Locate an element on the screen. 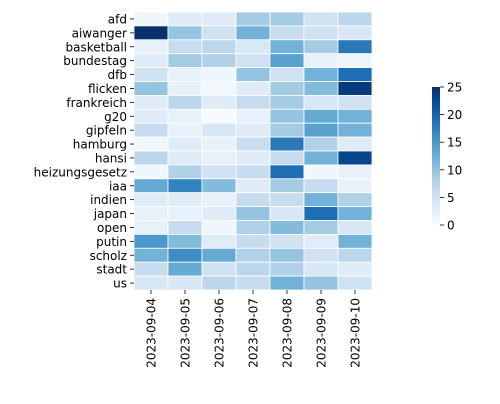  x-tick-label: 2023-09-07 is located at coordinates (254, 333).